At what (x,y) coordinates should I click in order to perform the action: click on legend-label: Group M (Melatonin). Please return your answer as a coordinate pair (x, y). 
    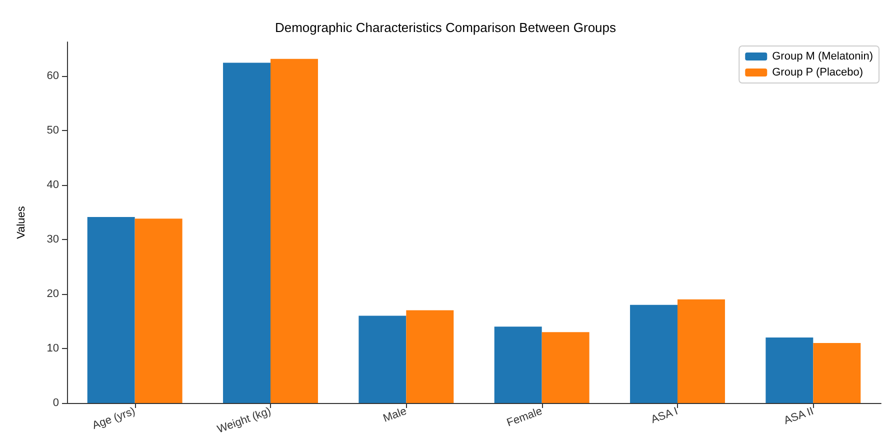
    Looking at the image, I should click on (823, 56).